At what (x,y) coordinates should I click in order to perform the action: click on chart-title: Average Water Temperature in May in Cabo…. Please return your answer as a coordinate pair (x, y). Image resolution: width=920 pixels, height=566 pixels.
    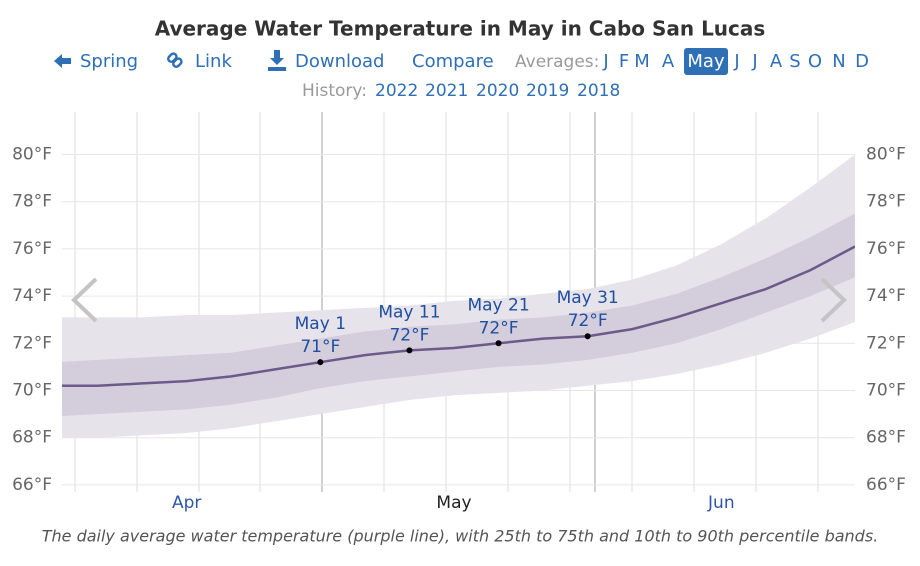
    Looking at the image, I should click on (460, 29).